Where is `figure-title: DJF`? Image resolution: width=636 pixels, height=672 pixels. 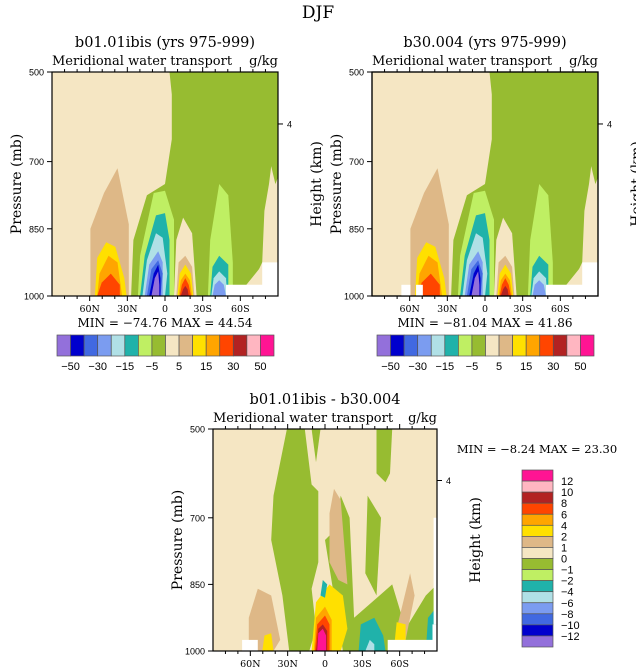 figure-title: DJF is located at coordinates (318, 13).